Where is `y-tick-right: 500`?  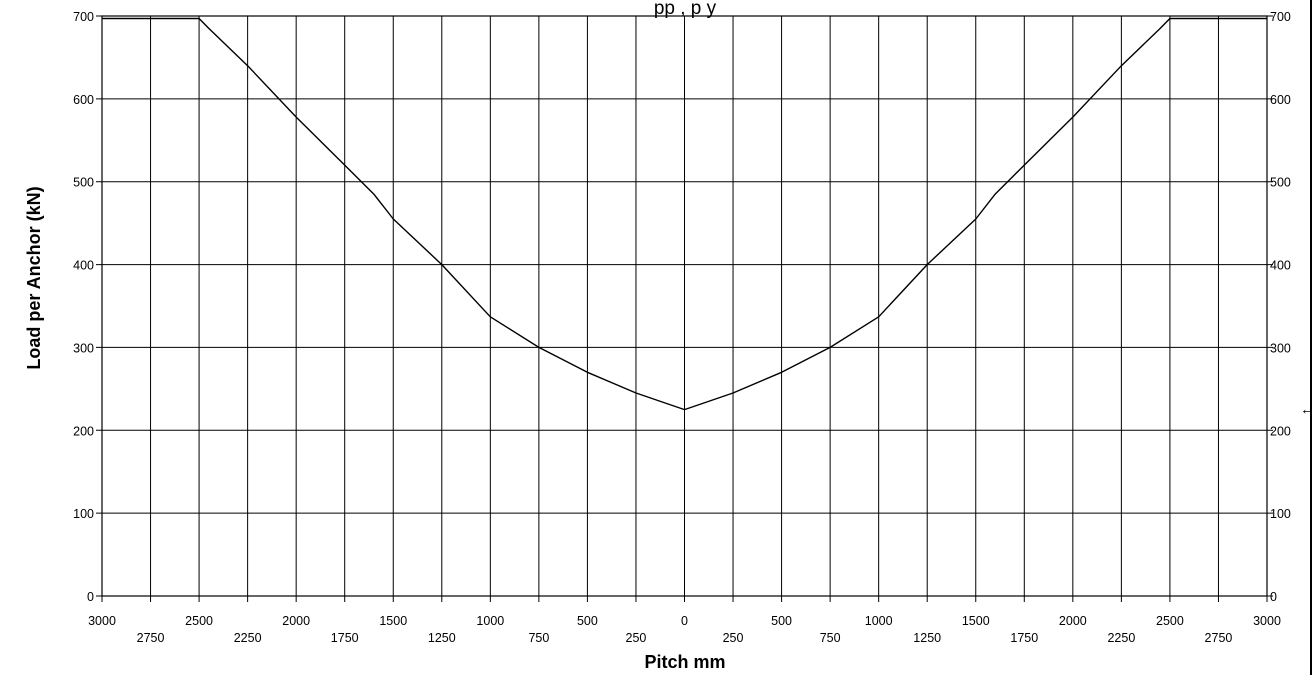 y-tick-right: 500 is located at coordinates (1280, 183).